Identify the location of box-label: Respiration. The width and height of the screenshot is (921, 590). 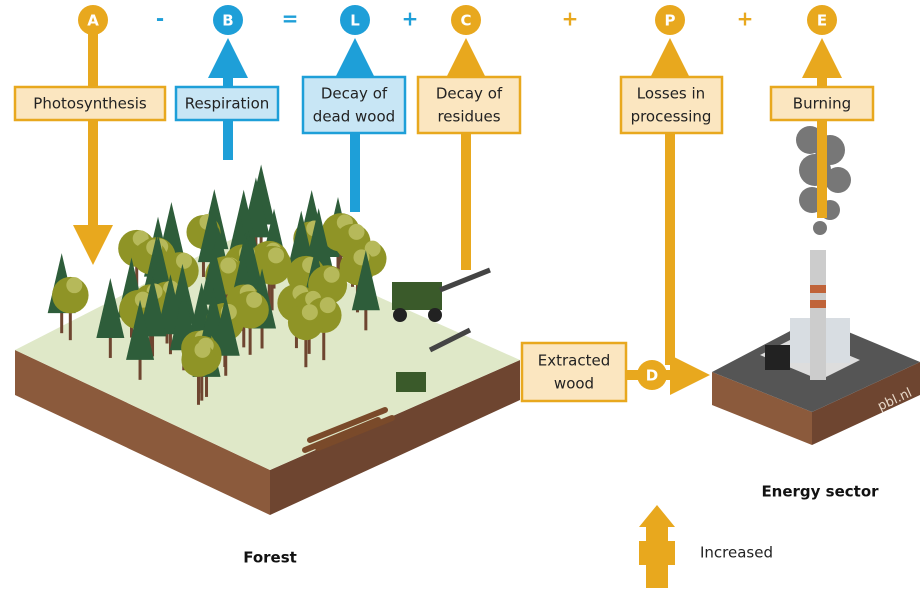
(227, 104).